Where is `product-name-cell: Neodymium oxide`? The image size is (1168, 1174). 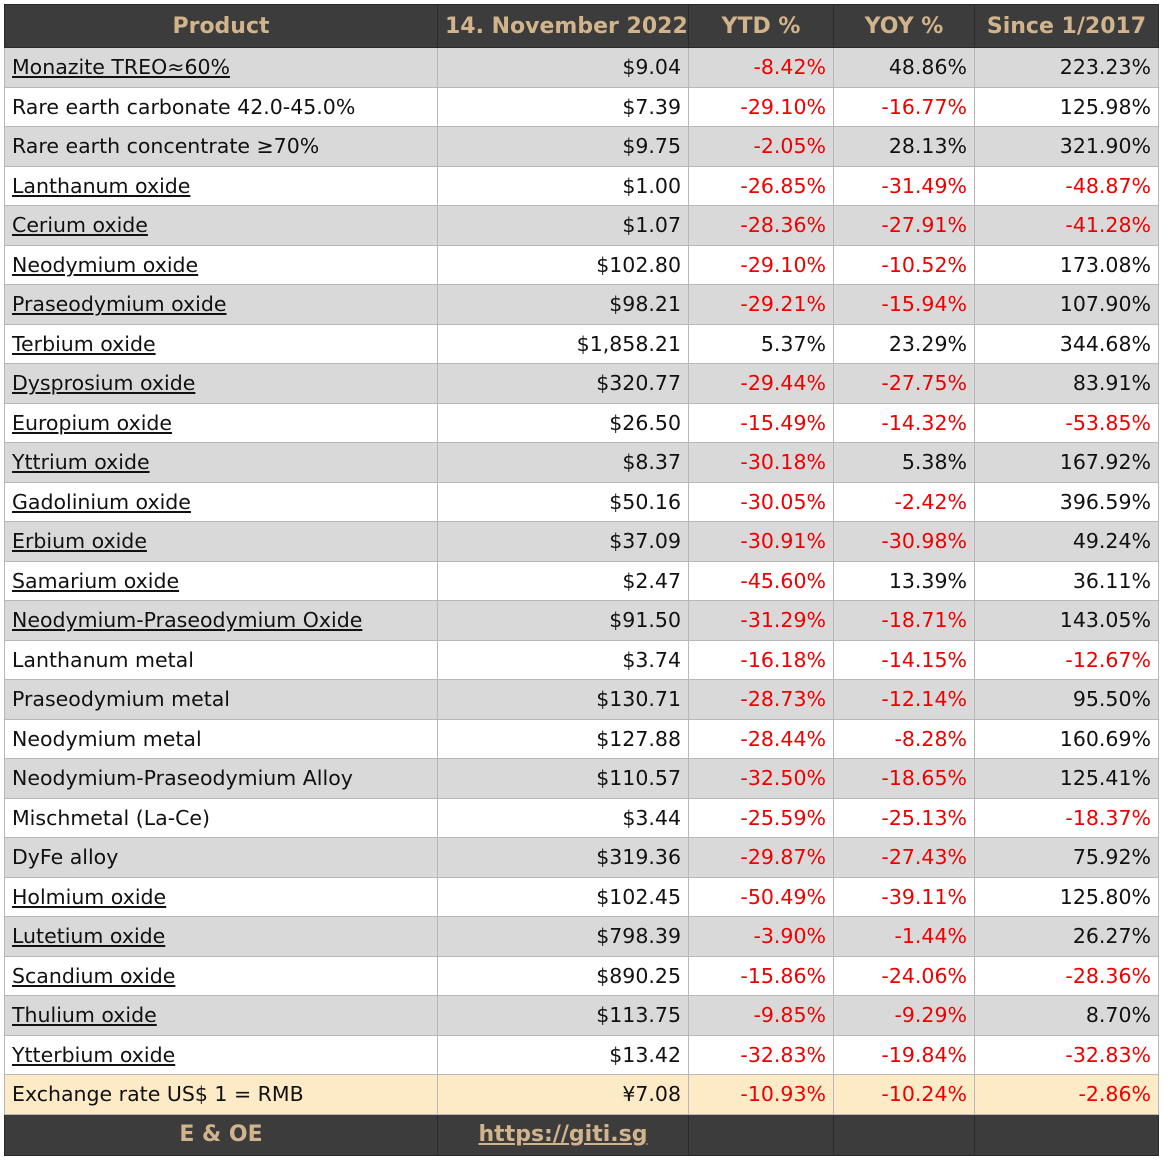 product-name-cell: Neodymium oxide is located at coordinates (221, 264).